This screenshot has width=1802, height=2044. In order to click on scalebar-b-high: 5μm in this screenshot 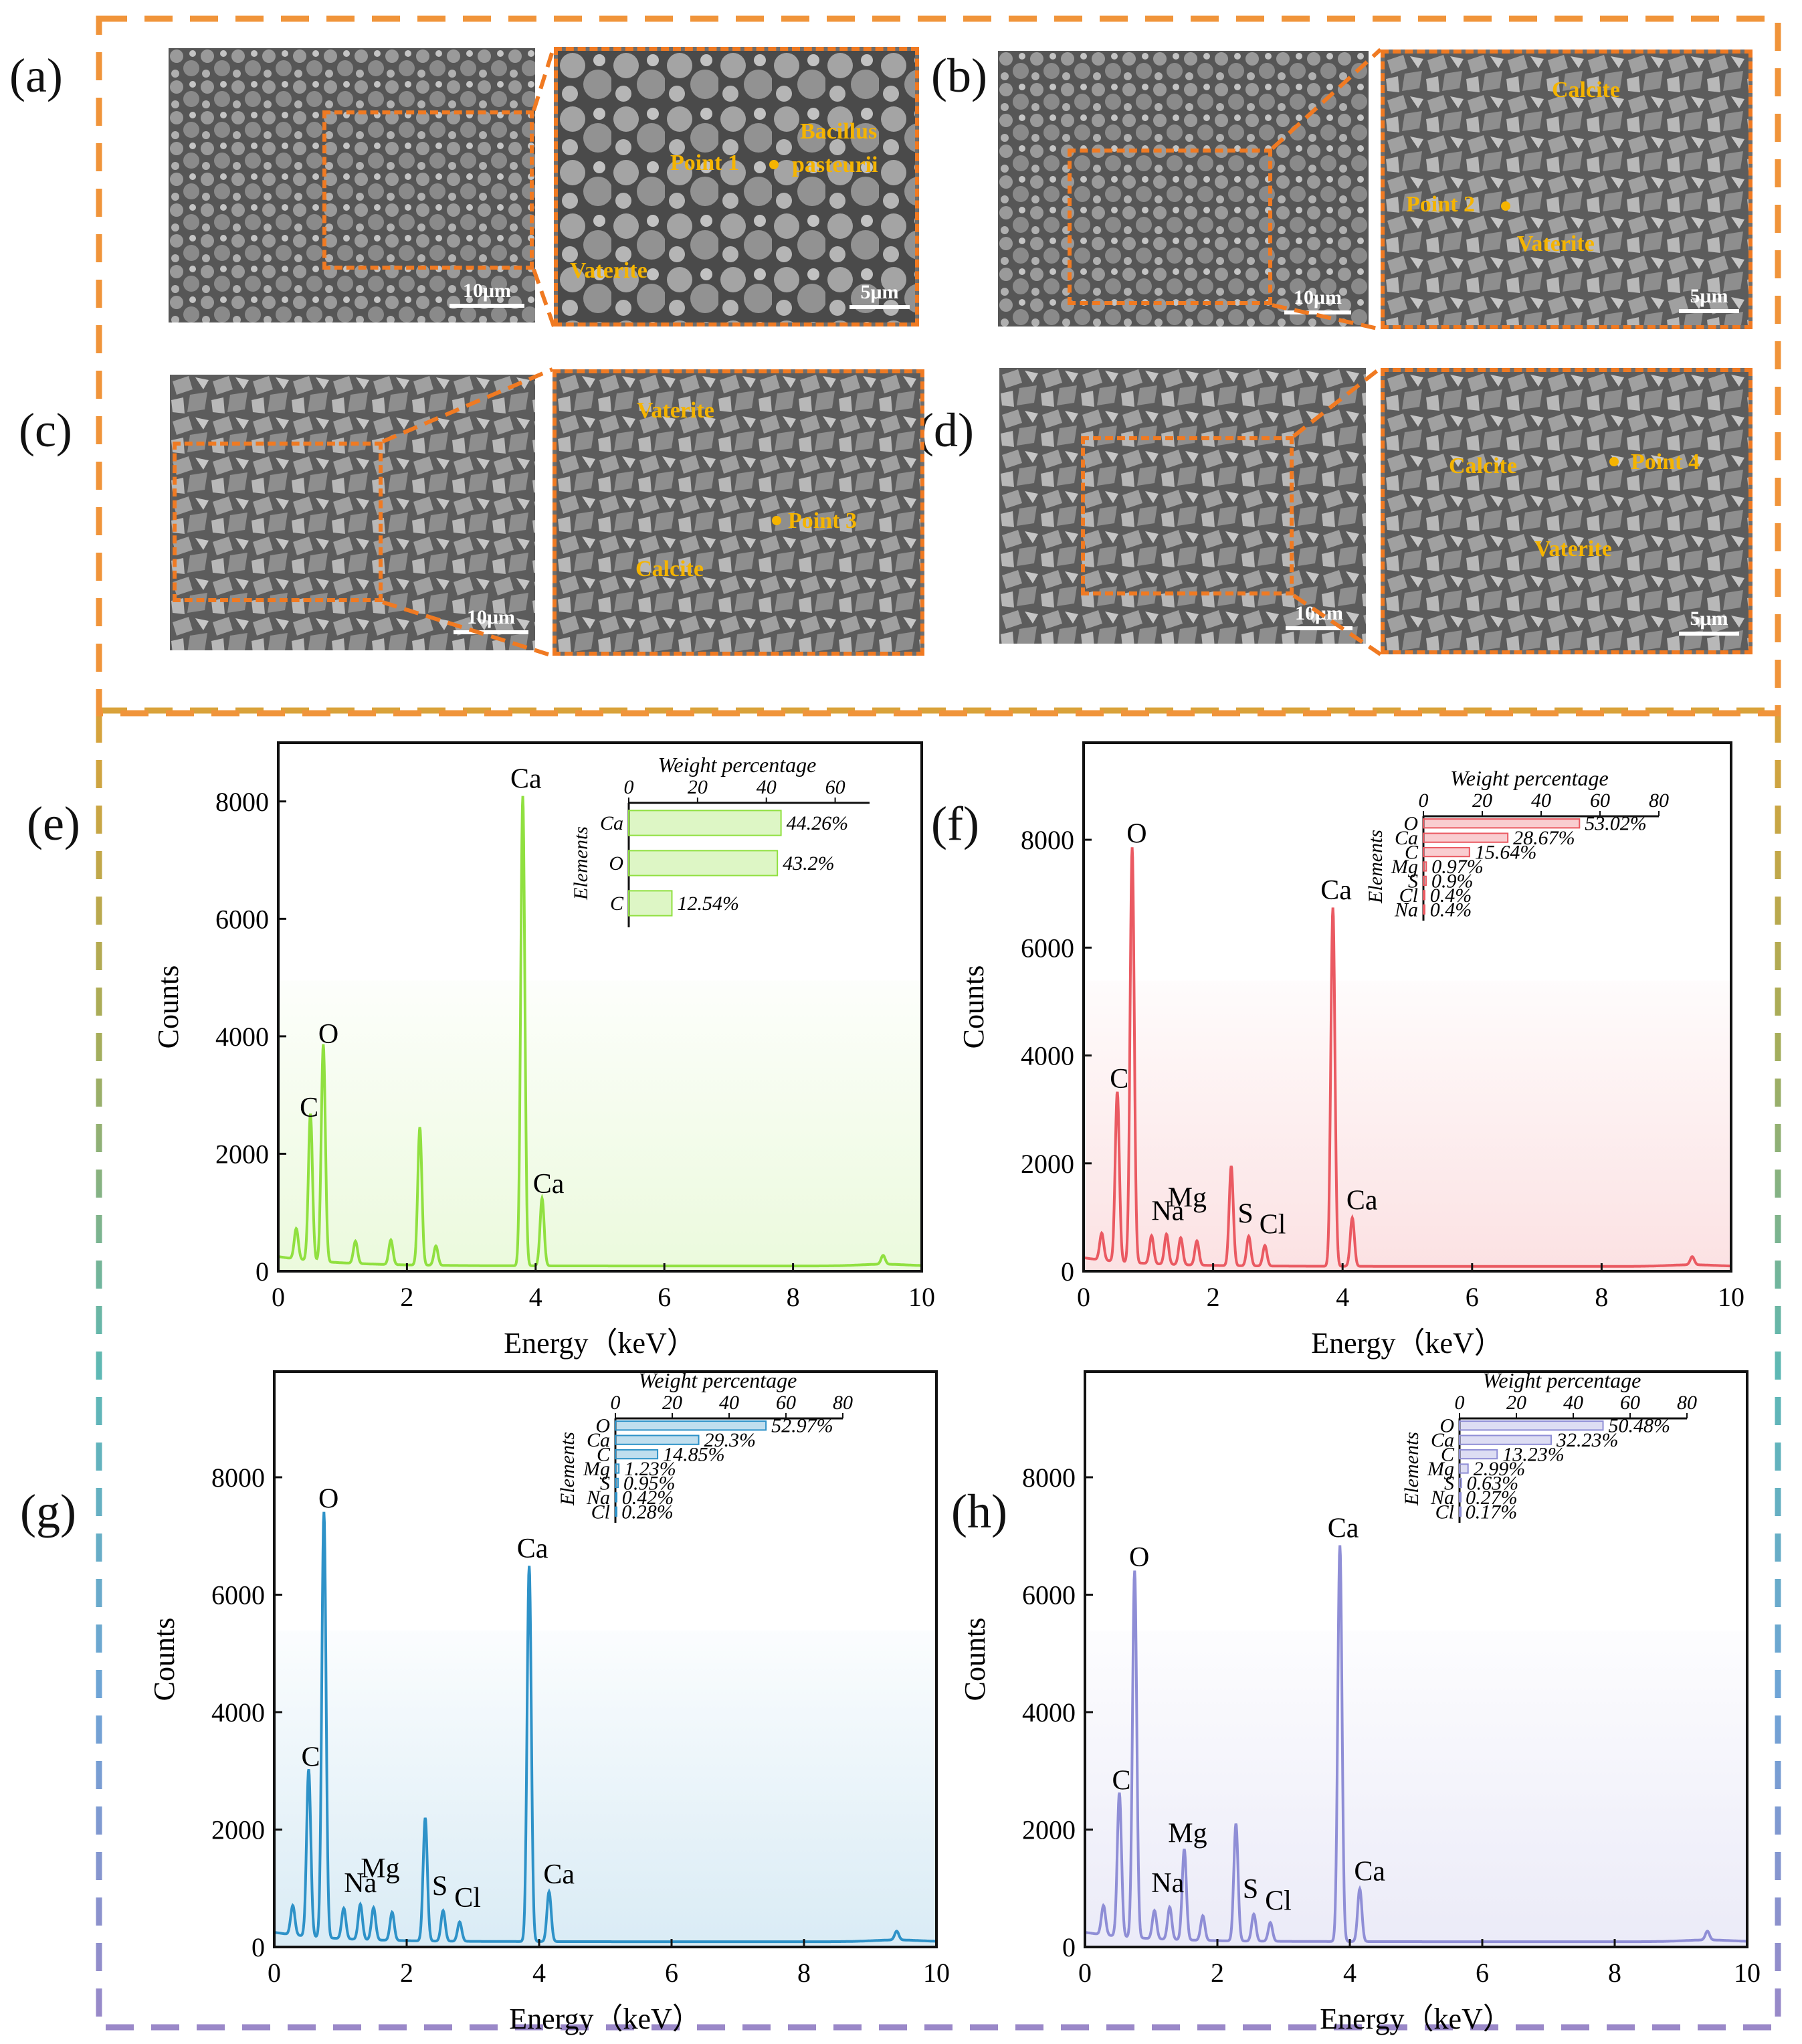, I will do `click(1709, 299)`.